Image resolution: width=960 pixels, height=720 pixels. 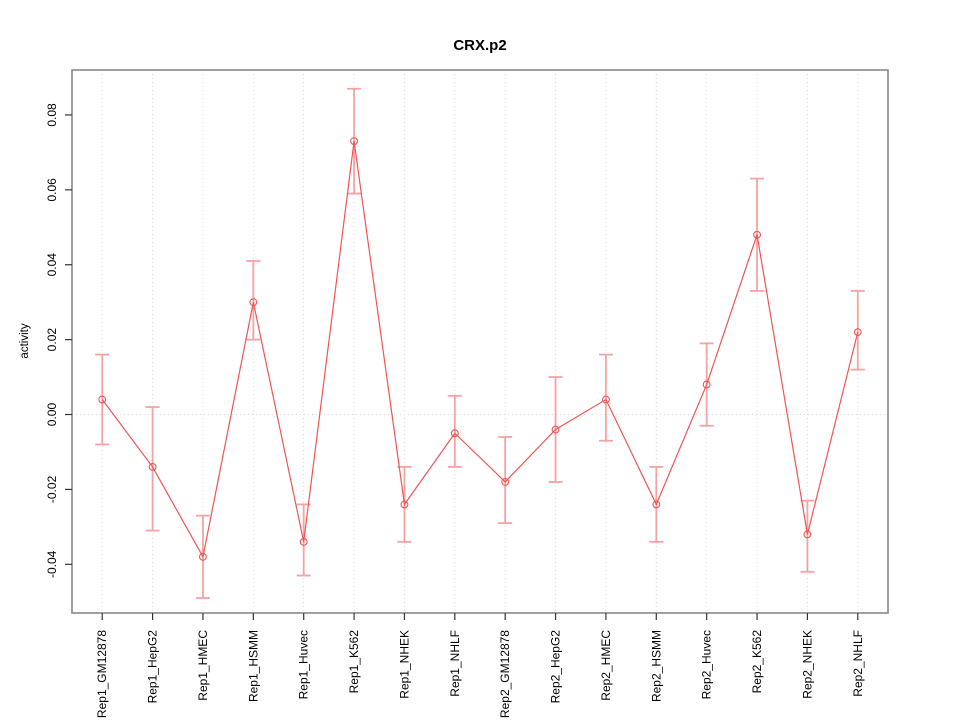 What do you see at coordinates (455, 663) in the screenshot?
I see `x-tick-label: Rep1_NHLF` at bounding box center [455, 663].